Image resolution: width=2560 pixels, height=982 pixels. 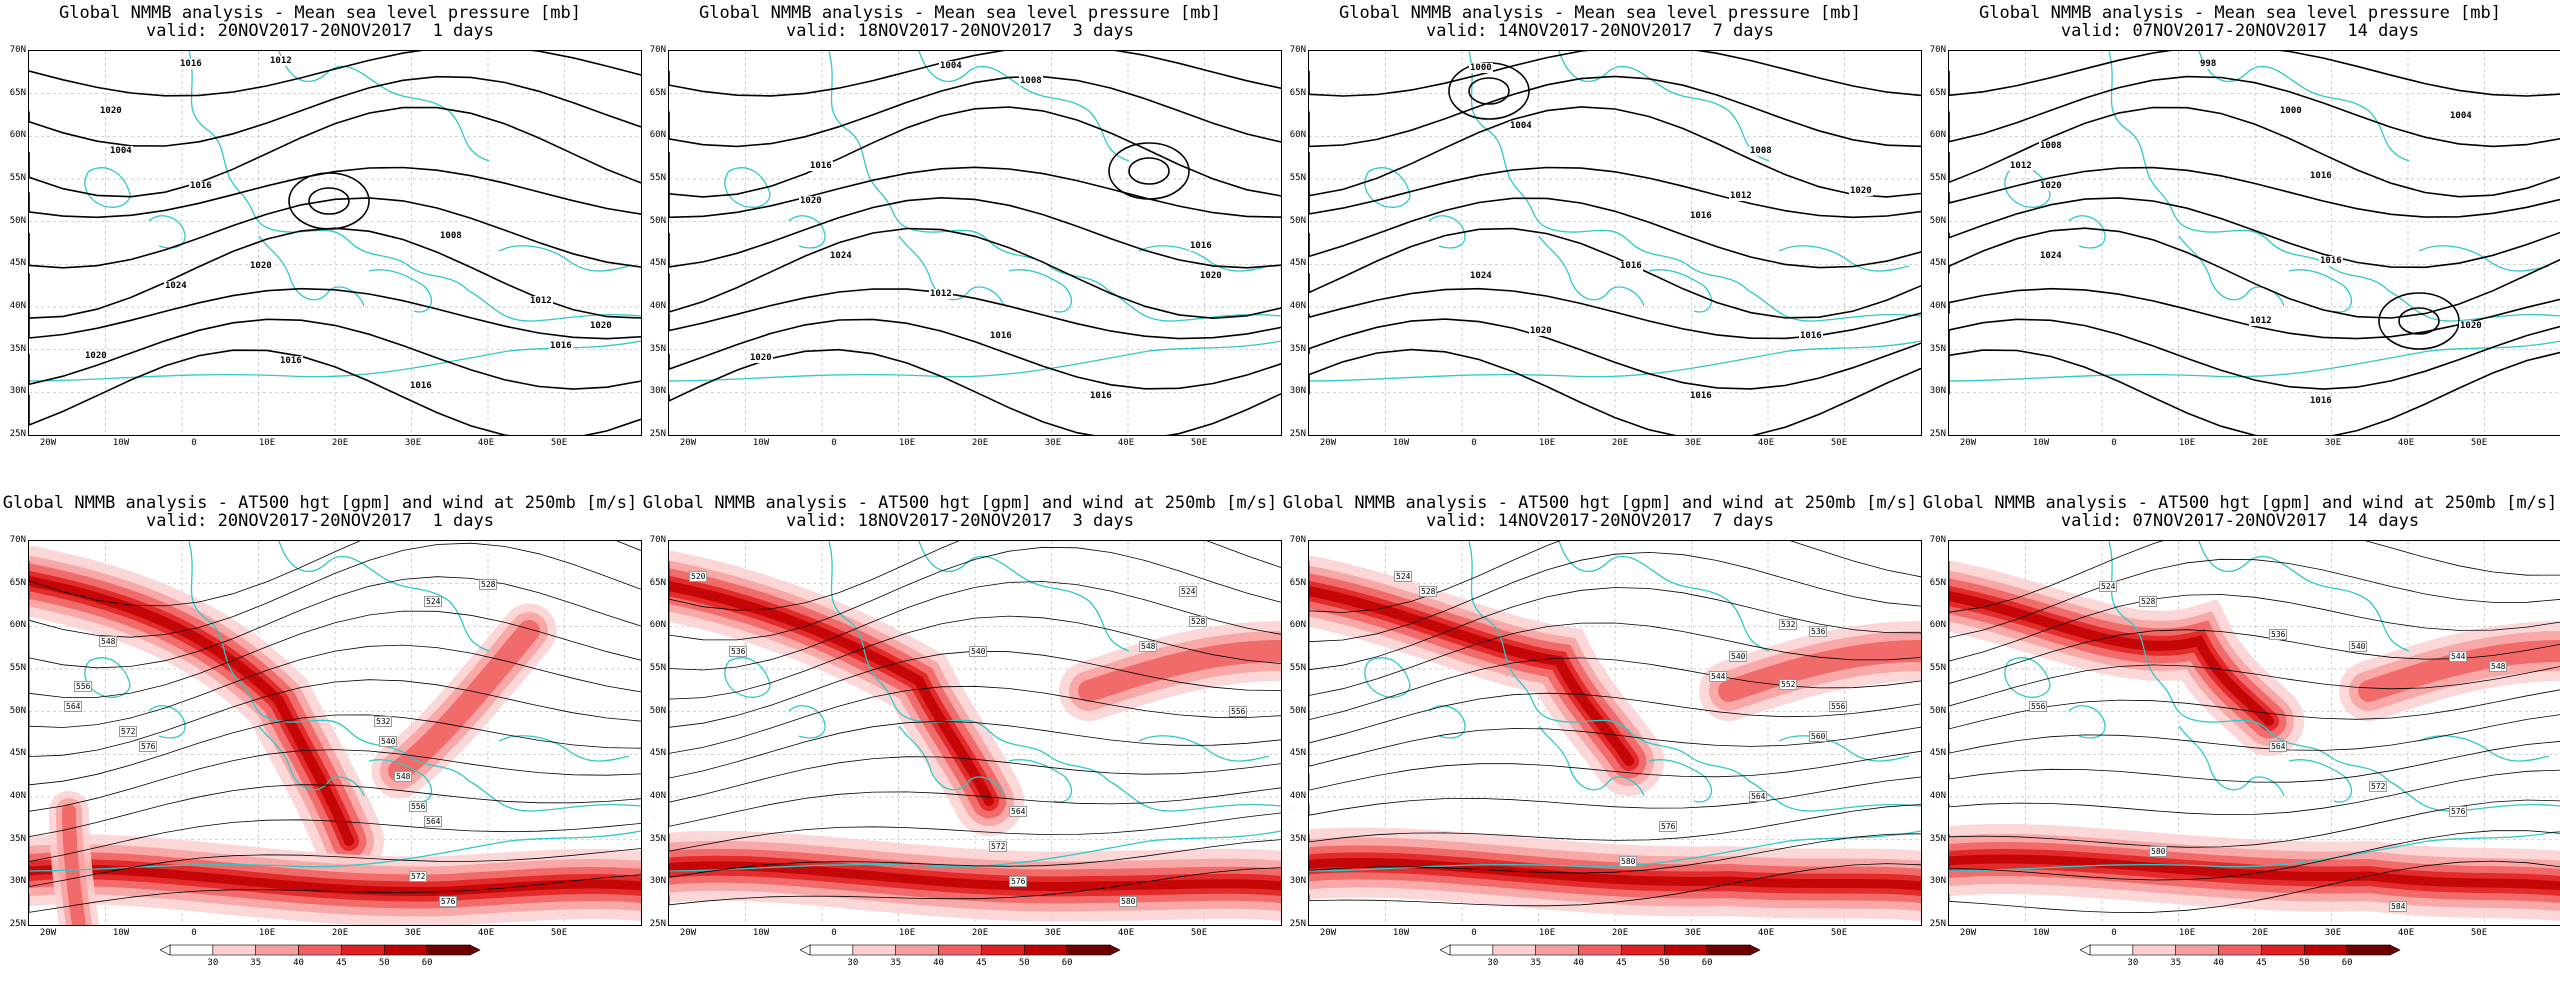 I want to click on contour-label: 556, so click(x=83, y=686).